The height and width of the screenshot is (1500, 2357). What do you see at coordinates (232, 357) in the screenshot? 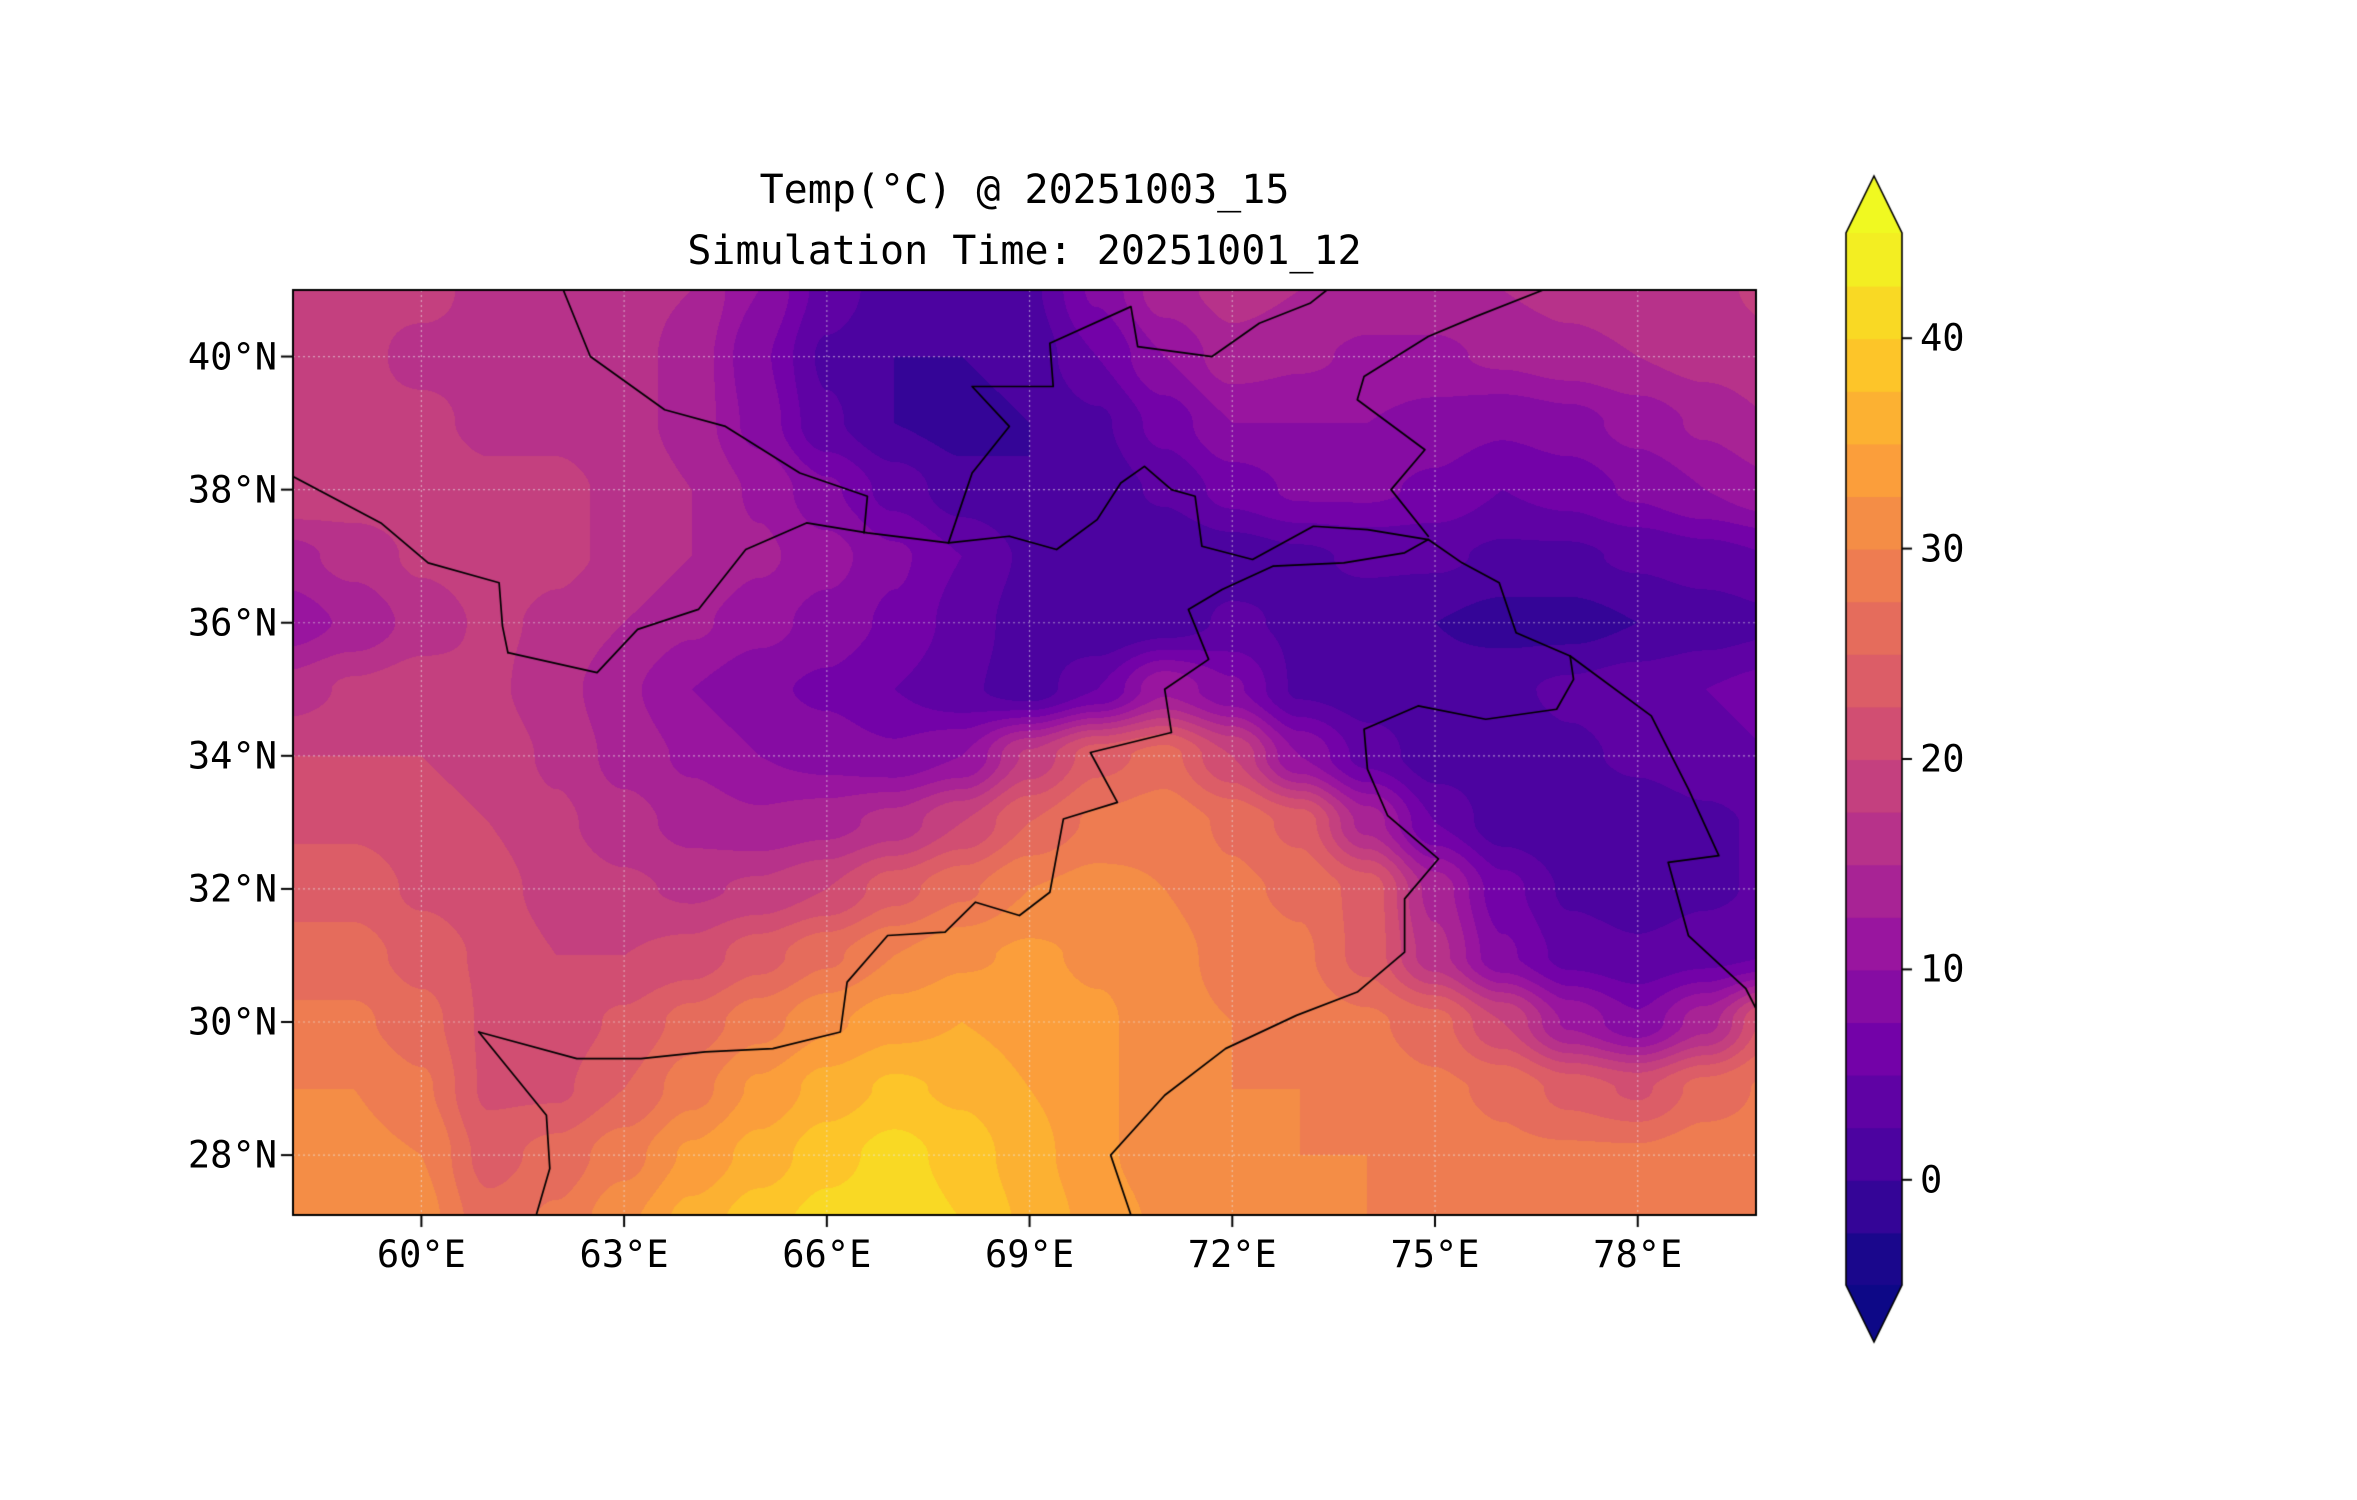
I see `y-tick-label: 40°N` at bounding box center [232, 357].